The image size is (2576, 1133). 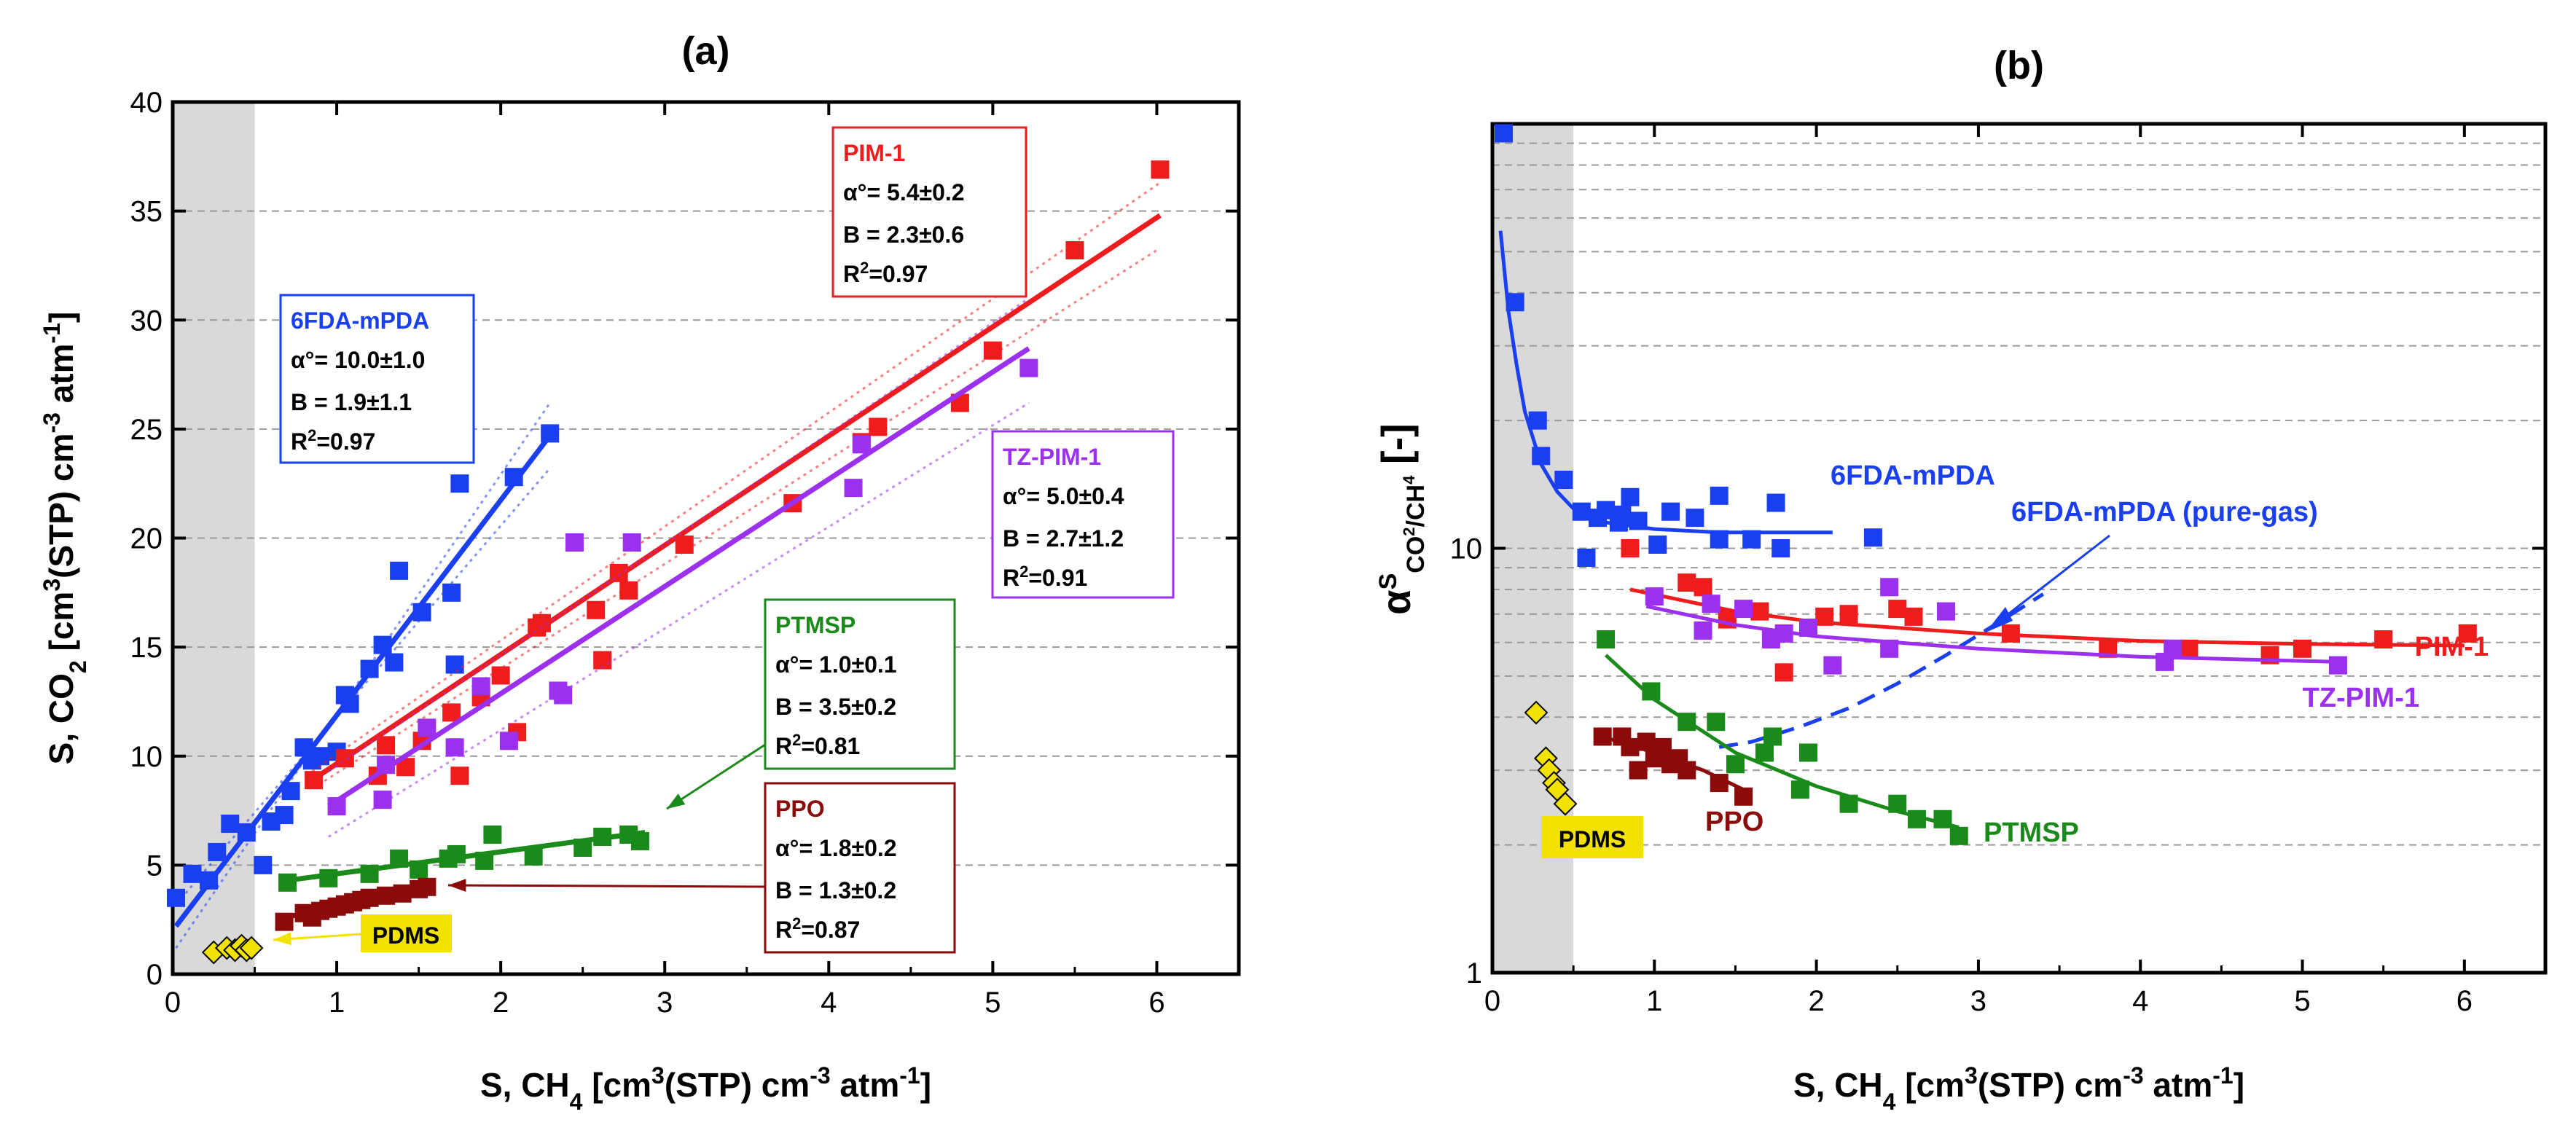 I want to click on series-label: TZ-PIM-1, so click(x=2361, y=698).